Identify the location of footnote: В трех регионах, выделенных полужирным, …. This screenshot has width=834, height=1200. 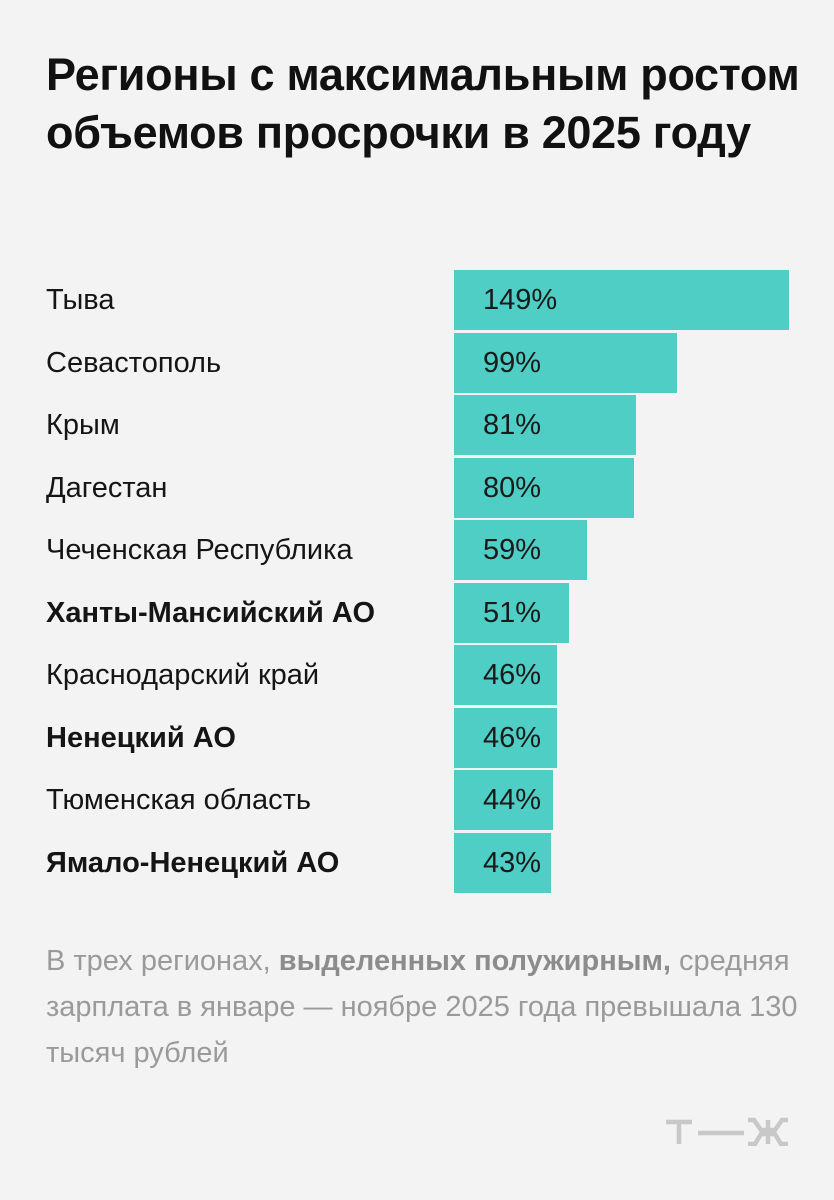
(426, 1007).